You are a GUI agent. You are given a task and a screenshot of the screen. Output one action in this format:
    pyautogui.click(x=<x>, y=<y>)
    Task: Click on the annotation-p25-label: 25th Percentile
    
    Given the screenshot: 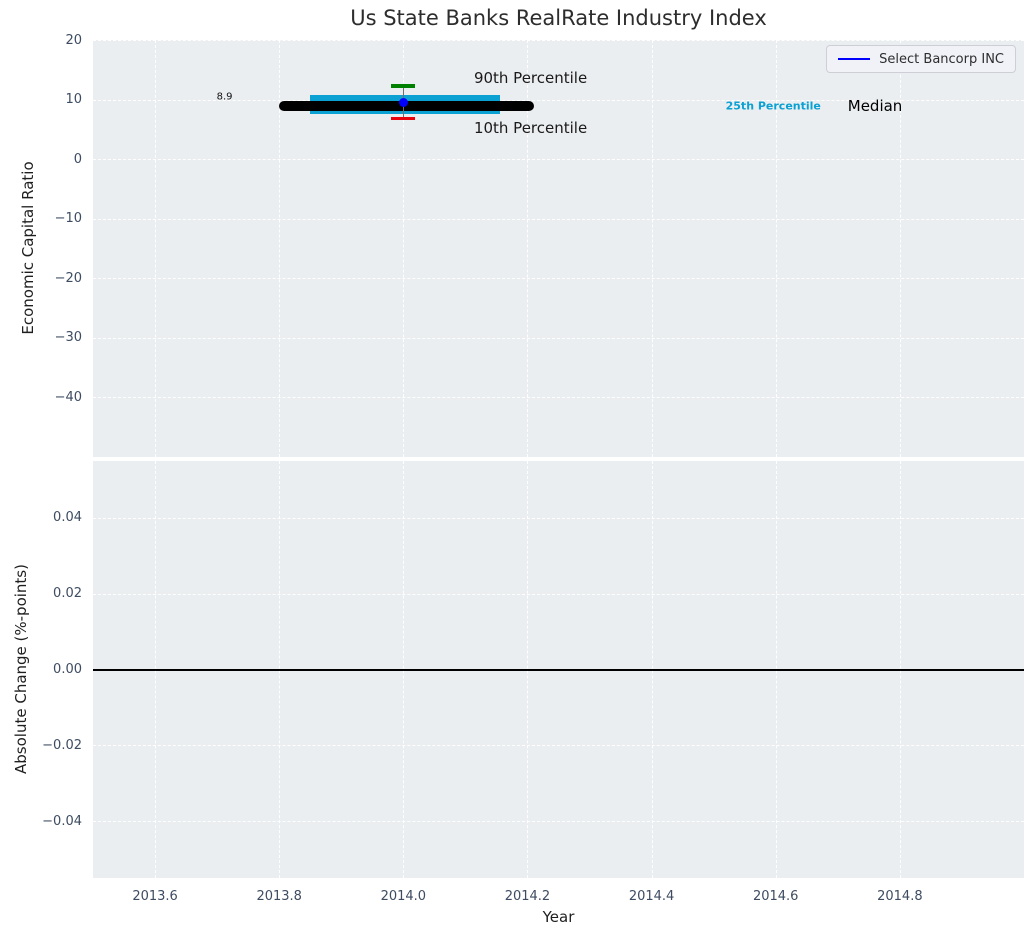 What is the action you would take?
    pyautogui.click(x=773, y=106)
    